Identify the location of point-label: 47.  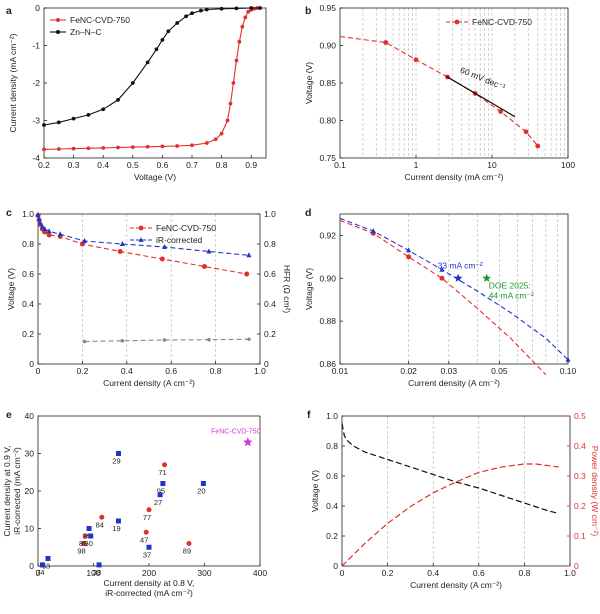
(144, 539).